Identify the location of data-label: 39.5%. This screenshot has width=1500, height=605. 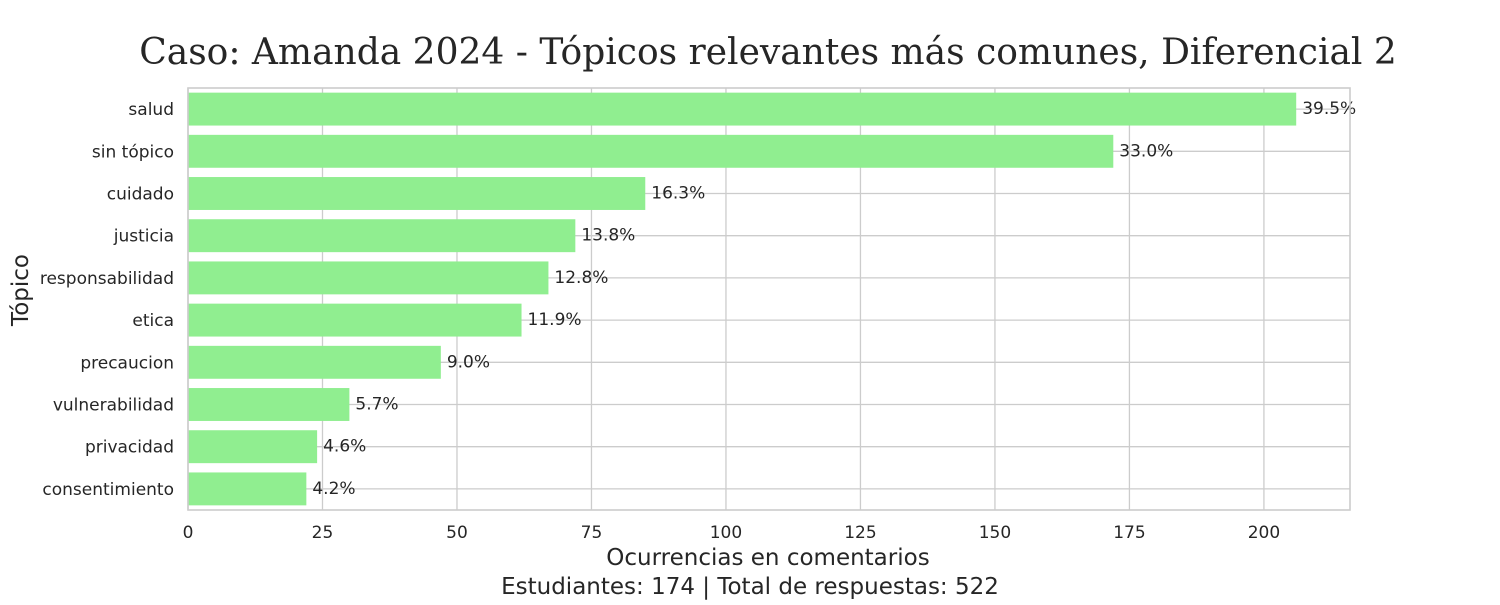
(1329, 109).